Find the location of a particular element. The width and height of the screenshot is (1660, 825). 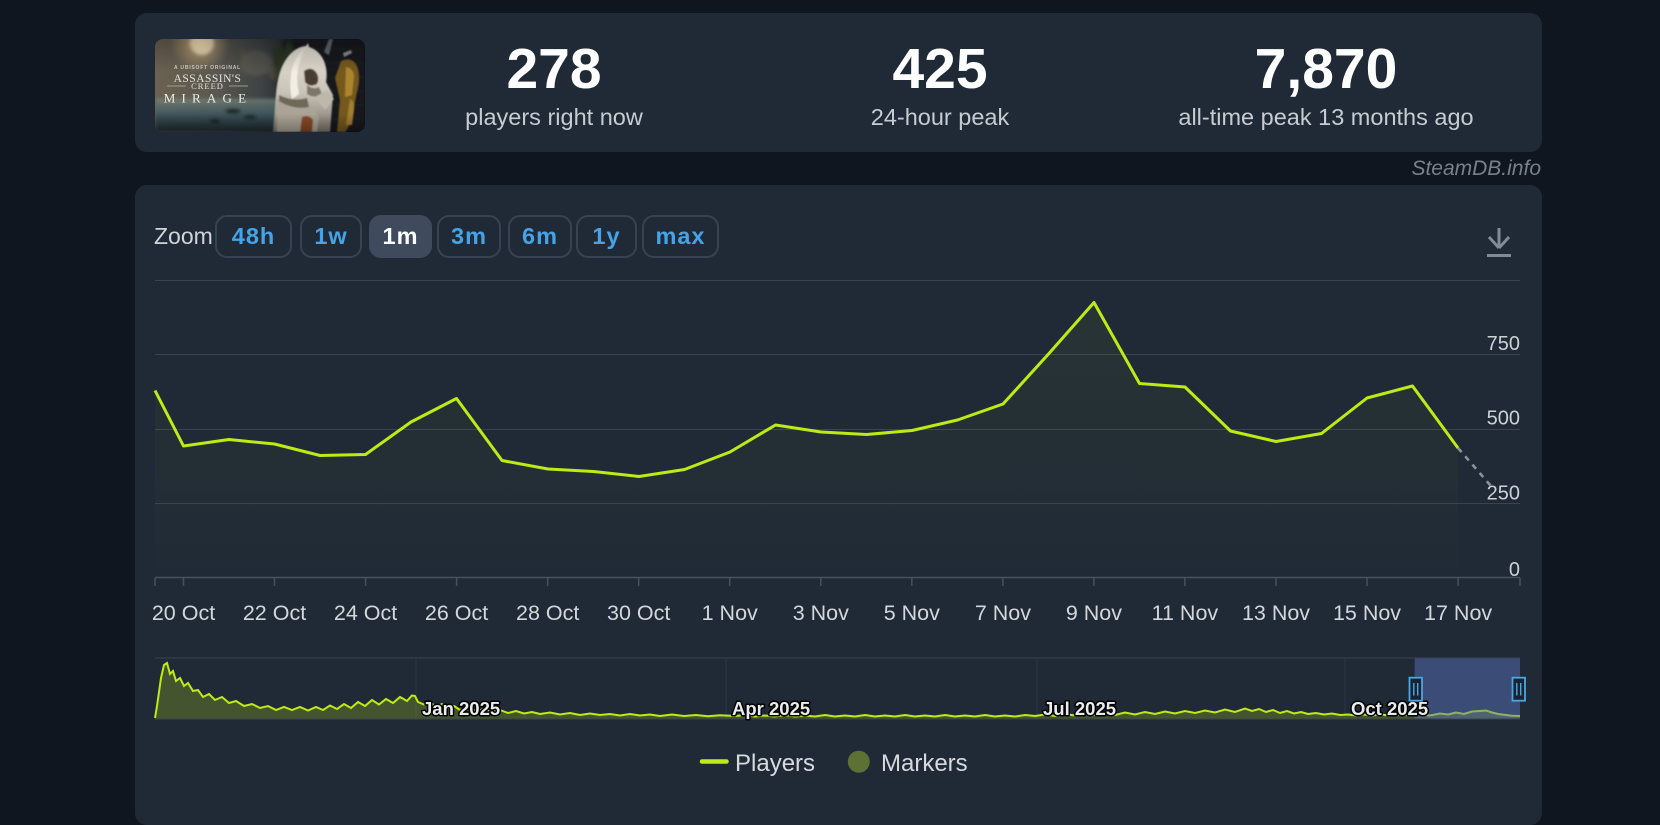

svg-text: 15 Nov is located at coordinates (1367, 613).